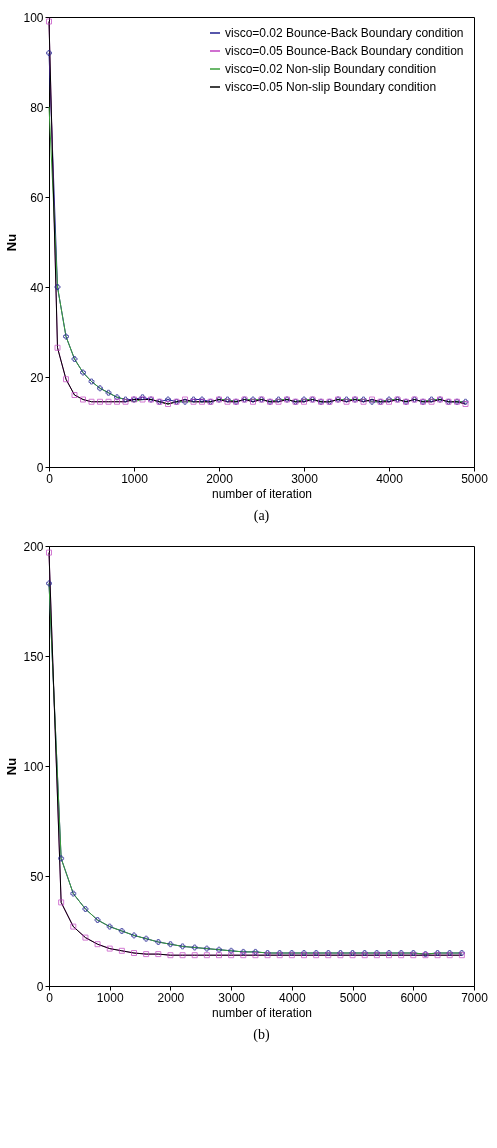 This screenshot has width=497, height=1148. What do you see at coordinates (261, 1035) in the screenshot?
I see `text: (b)` at bounding box center [261, 1035].